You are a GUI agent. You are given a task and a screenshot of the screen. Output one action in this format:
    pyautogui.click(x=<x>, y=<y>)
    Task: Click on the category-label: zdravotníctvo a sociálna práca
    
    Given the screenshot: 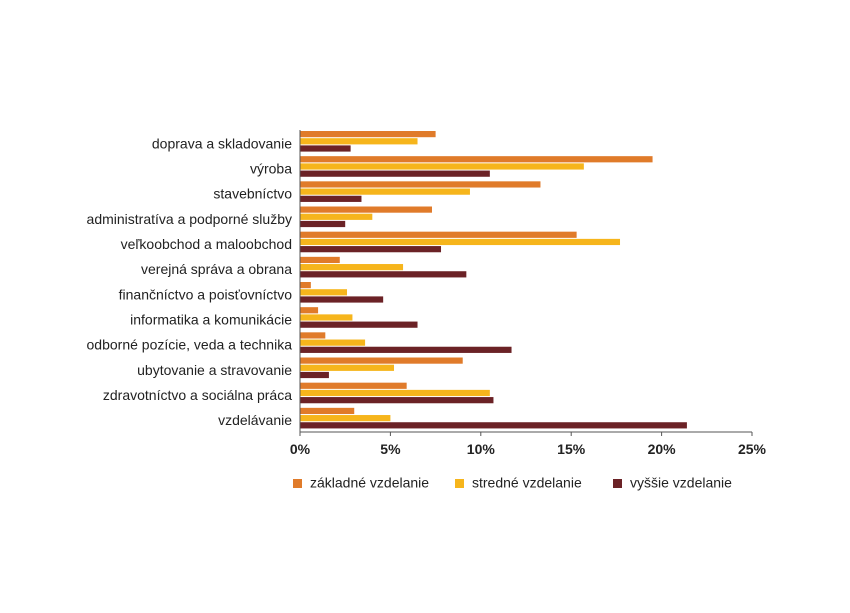 What is the action you would take?
    pyautogui.click(x=197, y=395)
    